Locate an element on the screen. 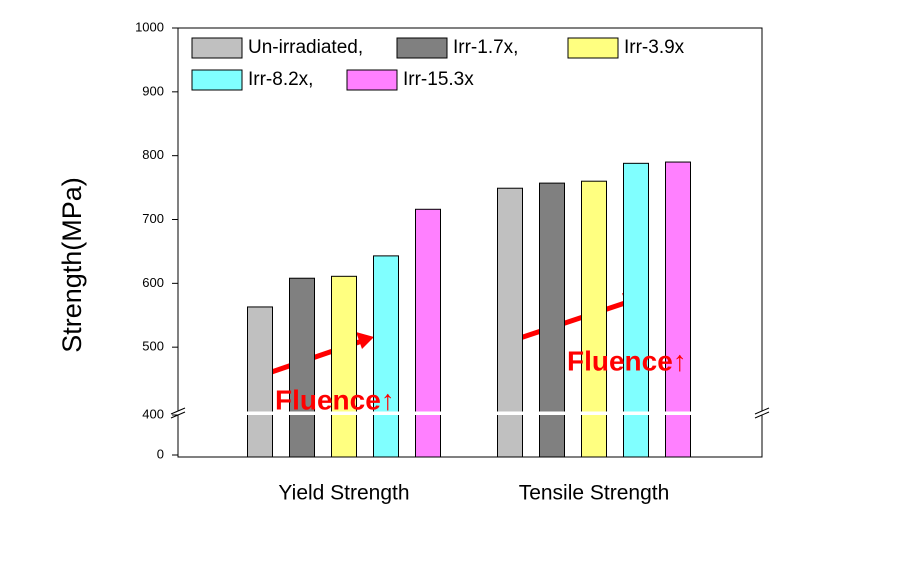 The width and height of the screenshot is (922, 563). y-axis-title: Strength(MPa) is located at coordinates (72, 265).